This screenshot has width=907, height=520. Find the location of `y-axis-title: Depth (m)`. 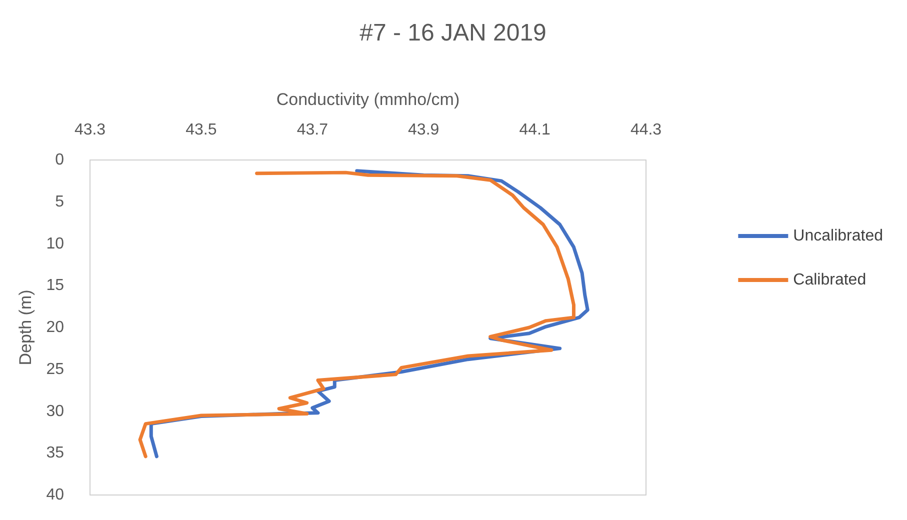

y-axis-title: Depth (m) is located at coordinates (25, 328).